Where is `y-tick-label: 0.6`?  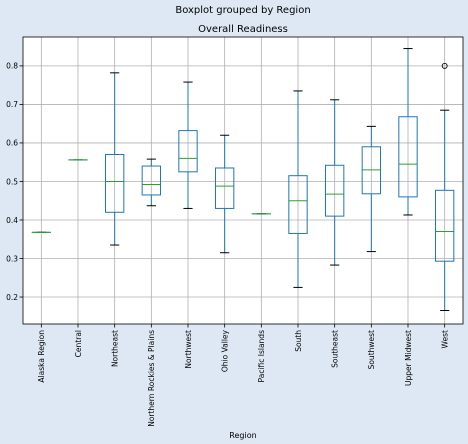
y-tick-label: 0.6 is located at coordinates (12, 143).